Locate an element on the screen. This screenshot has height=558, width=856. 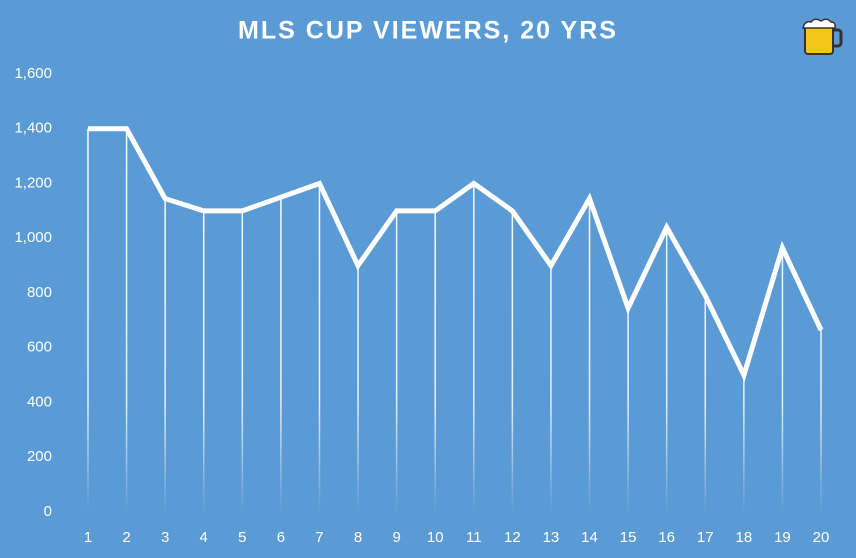
x-tick-label: 15 is located at coordinates (628, 537).